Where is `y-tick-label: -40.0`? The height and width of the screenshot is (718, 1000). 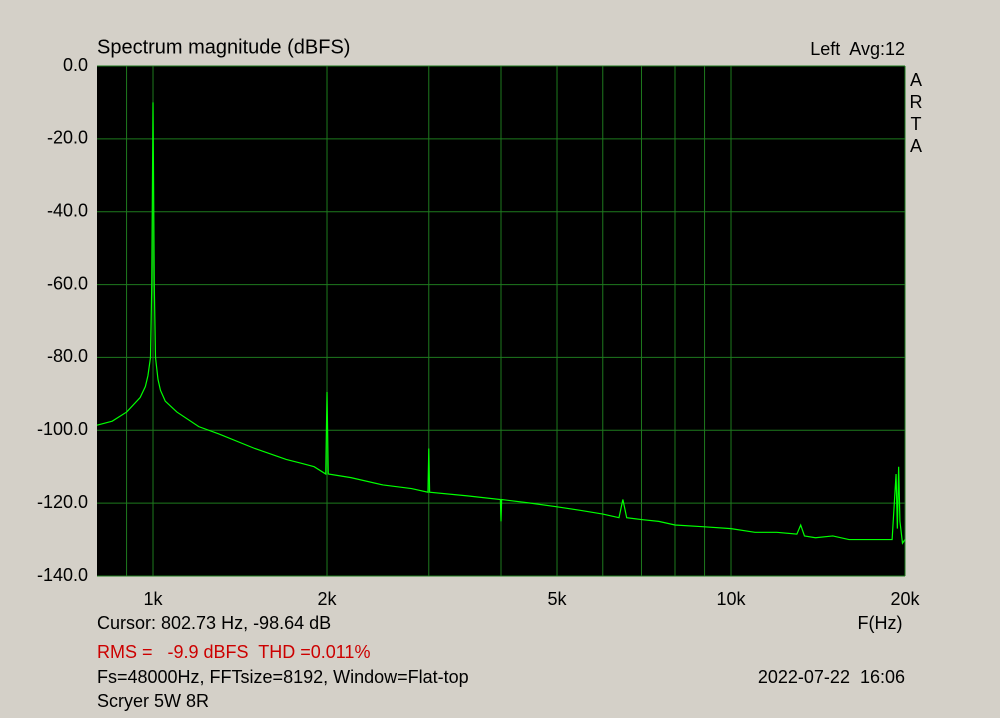
y-tick-label: -40.0 is located at coordinates (67, 210).